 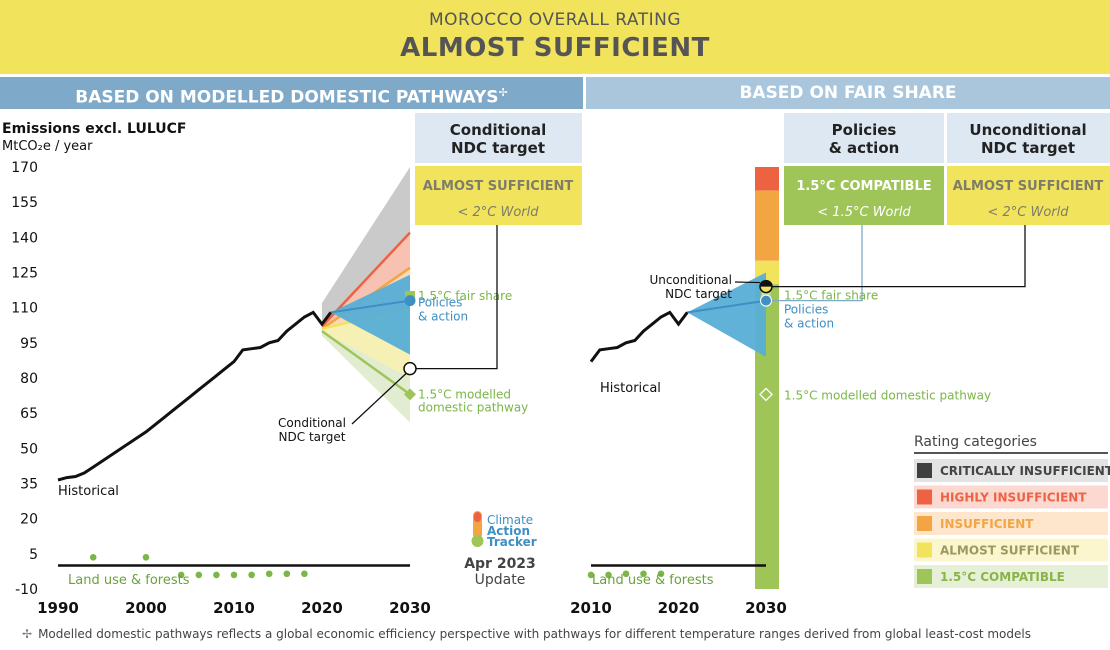 What do you see at coordinates (146, 608) in the screenshot?
I see `x-tick-label: 2000` at bounding box center [146, 608].